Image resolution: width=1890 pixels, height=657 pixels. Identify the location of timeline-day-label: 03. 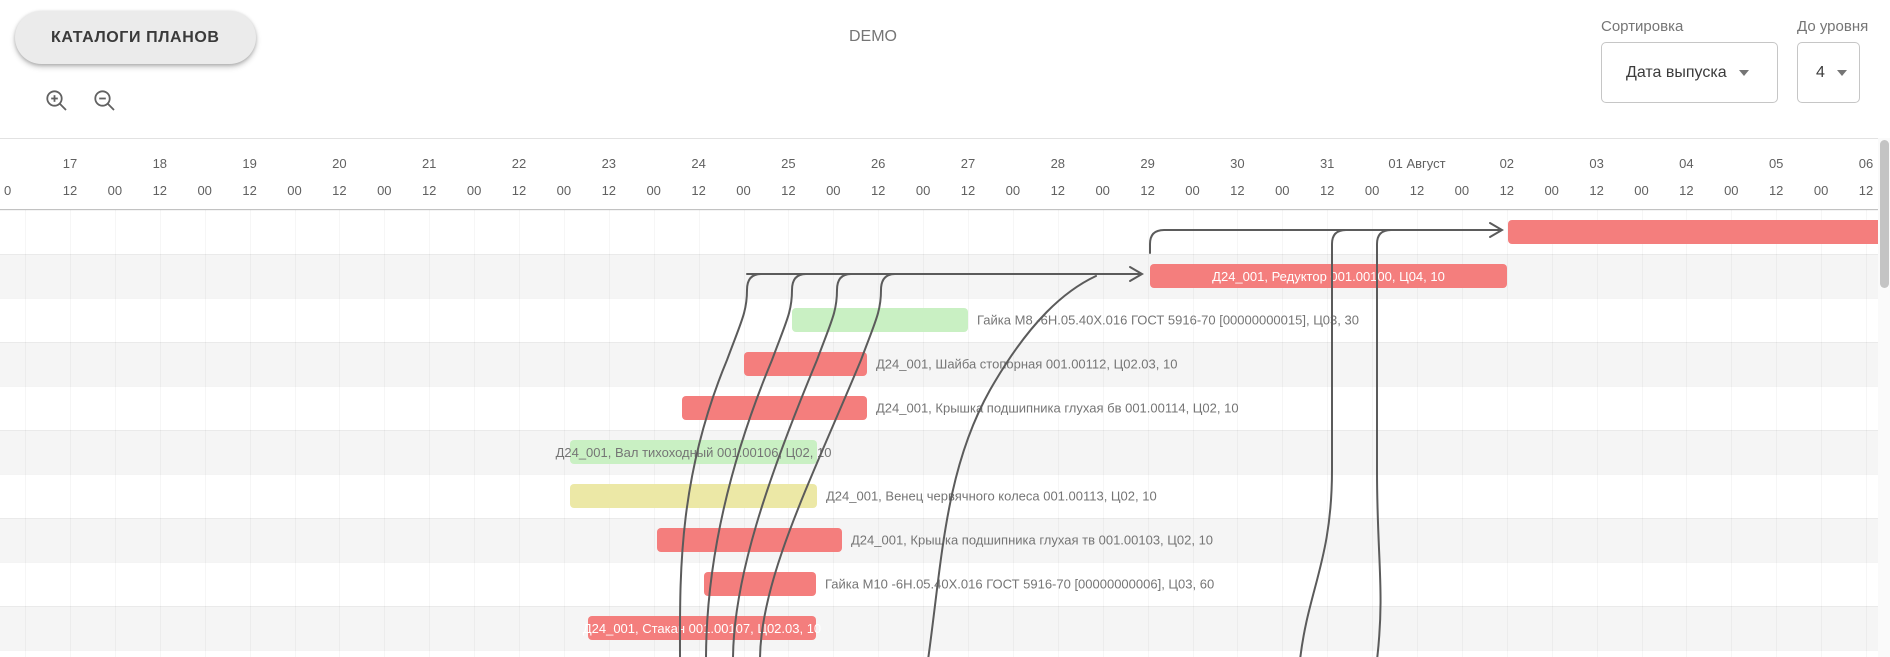
(1596, 163).